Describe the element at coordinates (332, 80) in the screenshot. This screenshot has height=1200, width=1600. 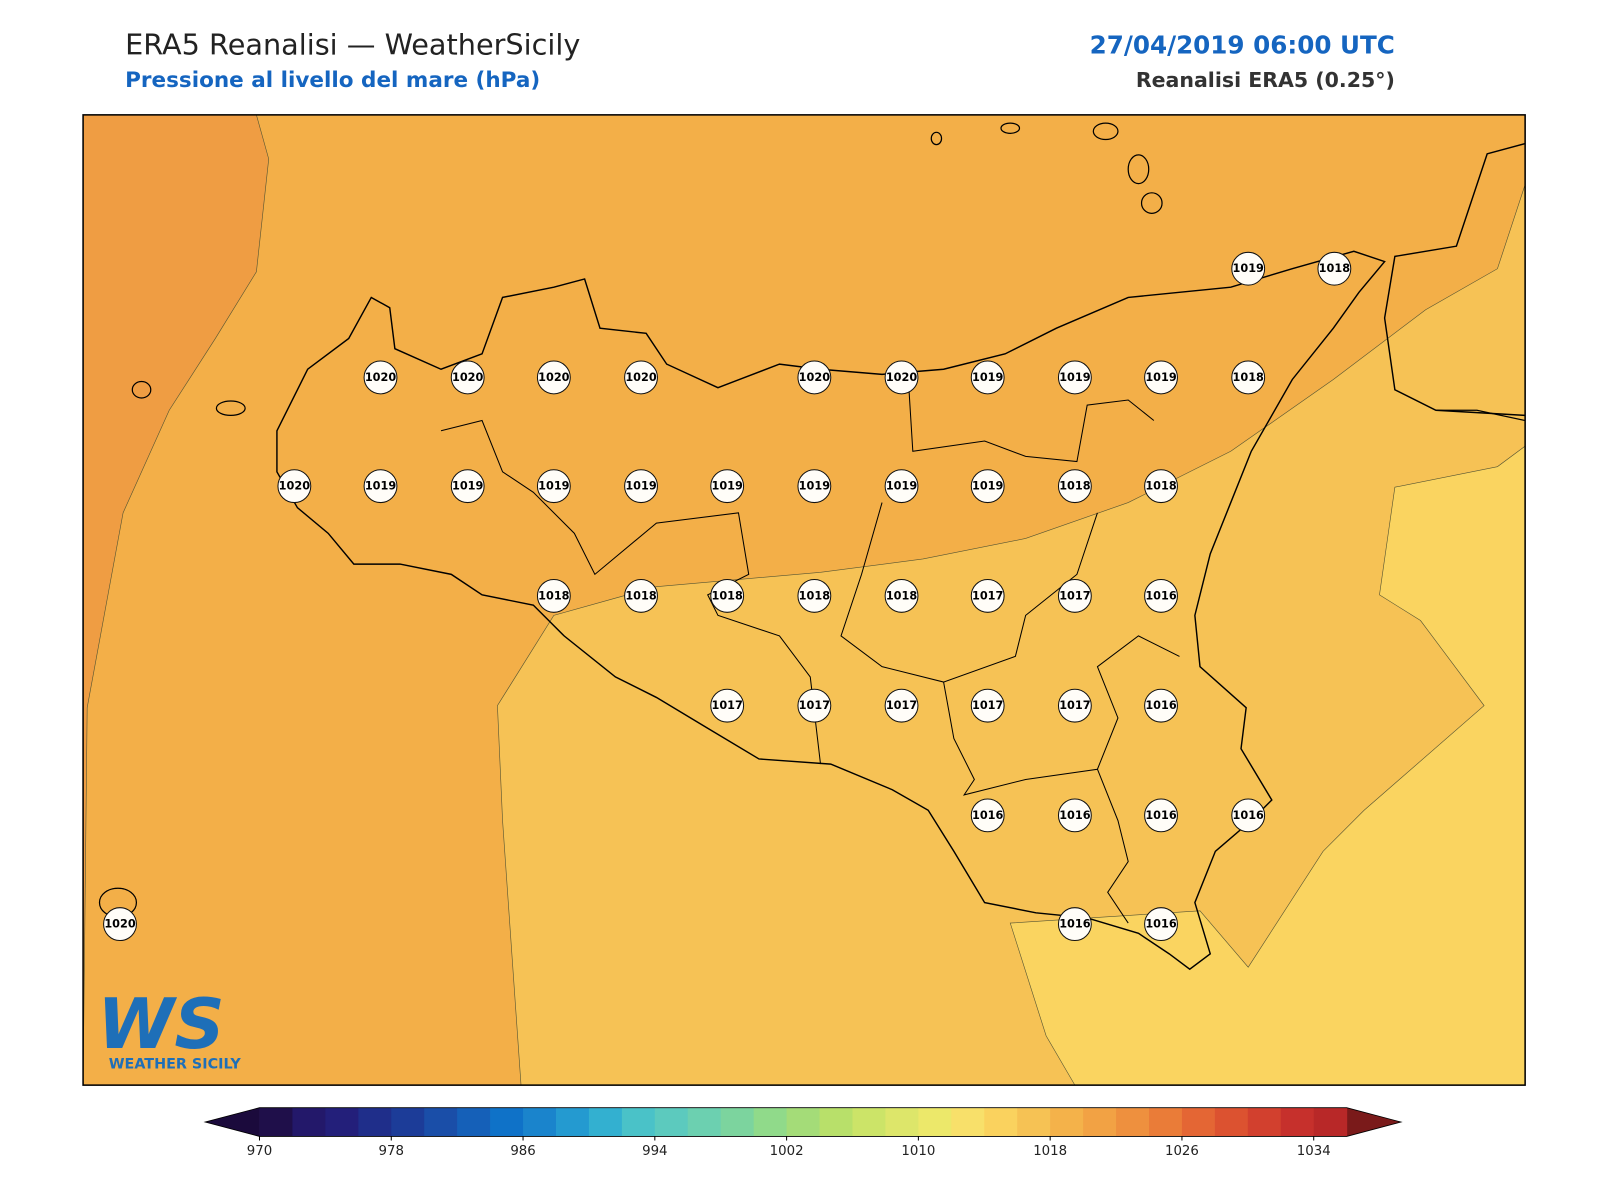
I see `subtitle: Pressione al livello del mare (hPa)` at that location.